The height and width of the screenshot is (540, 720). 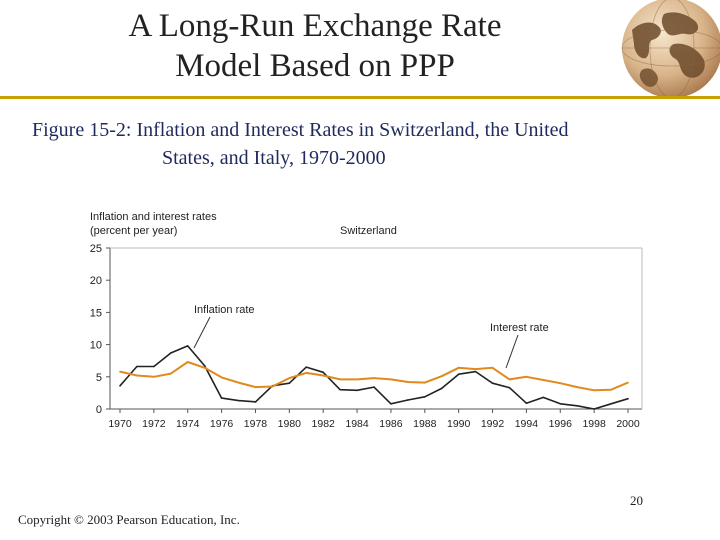 What do you see at coordinates (628, 424) in the screenshot?
I see `x-tick-label: 2000` at bounding box center [628, 424].